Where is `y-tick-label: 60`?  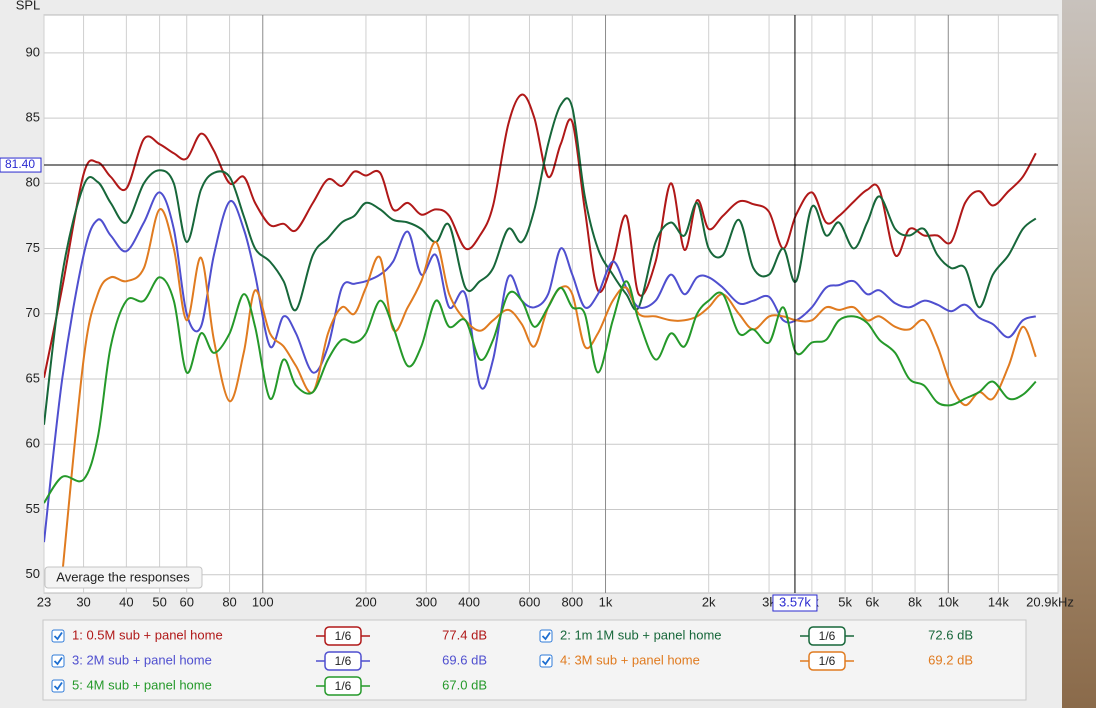
y-tick-label: 60 is located at coordinates (33, 443).